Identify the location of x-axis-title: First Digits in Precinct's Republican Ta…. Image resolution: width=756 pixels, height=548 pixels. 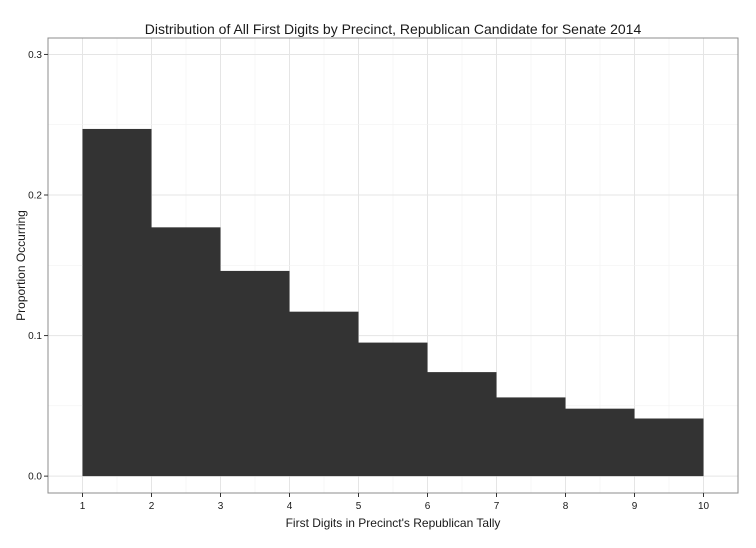
(393, 523).